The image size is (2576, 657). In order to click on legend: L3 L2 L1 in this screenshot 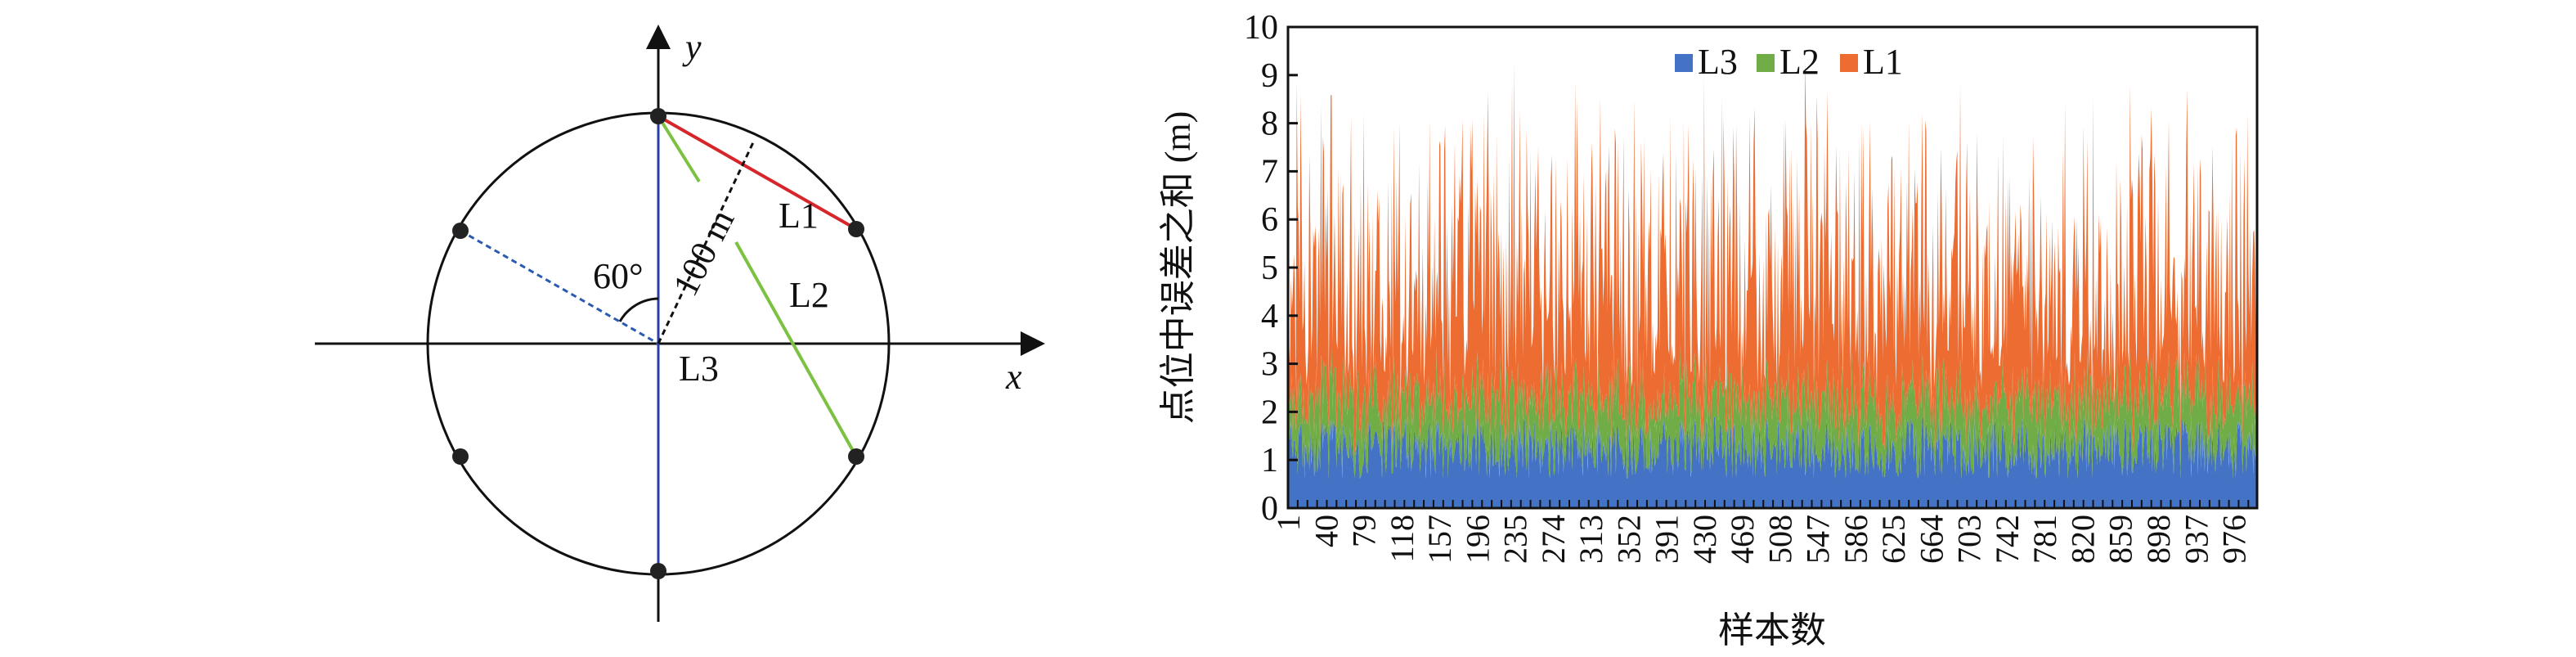, I will do `click(1789, 62)`.